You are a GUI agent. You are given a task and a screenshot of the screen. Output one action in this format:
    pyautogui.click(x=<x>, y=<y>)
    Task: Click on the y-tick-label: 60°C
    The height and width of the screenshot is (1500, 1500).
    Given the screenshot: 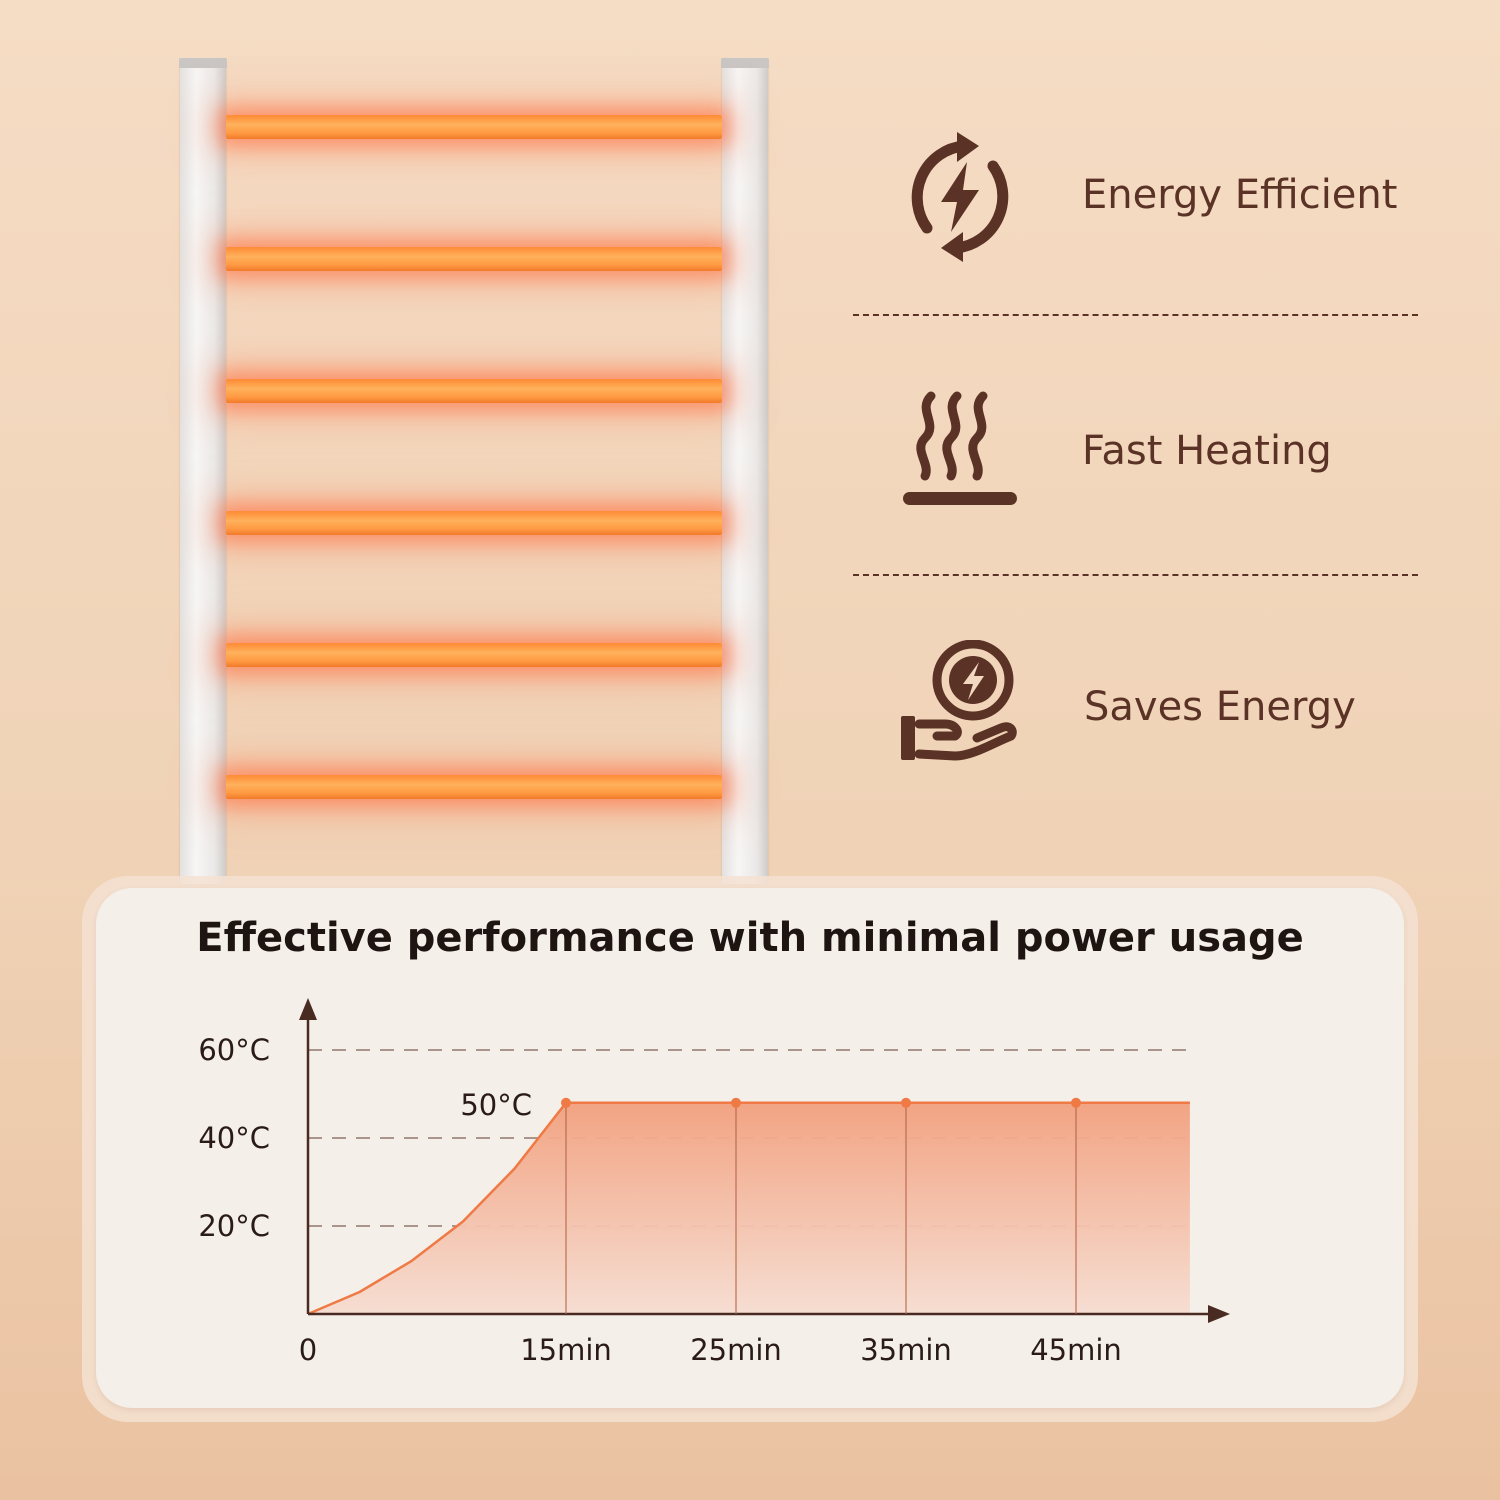 What is the action you would take?
    pyautogui.click(x=234, y=1050)
    